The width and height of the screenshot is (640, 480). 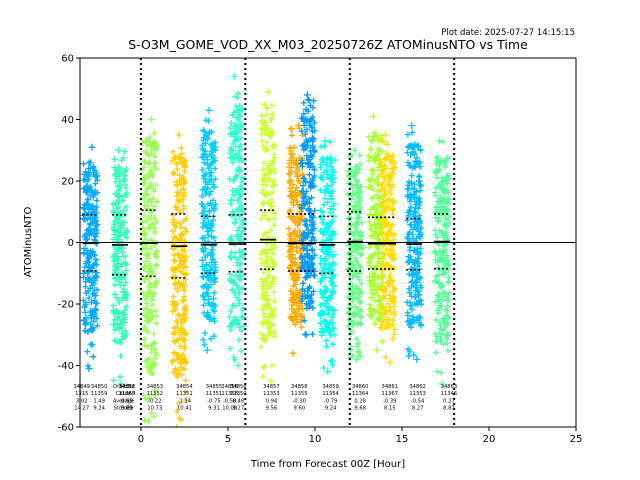 What do you see at coordinates (417, 387) in the screenshot?
I see `stats-text: 34862` at bounding box center [417, 387].